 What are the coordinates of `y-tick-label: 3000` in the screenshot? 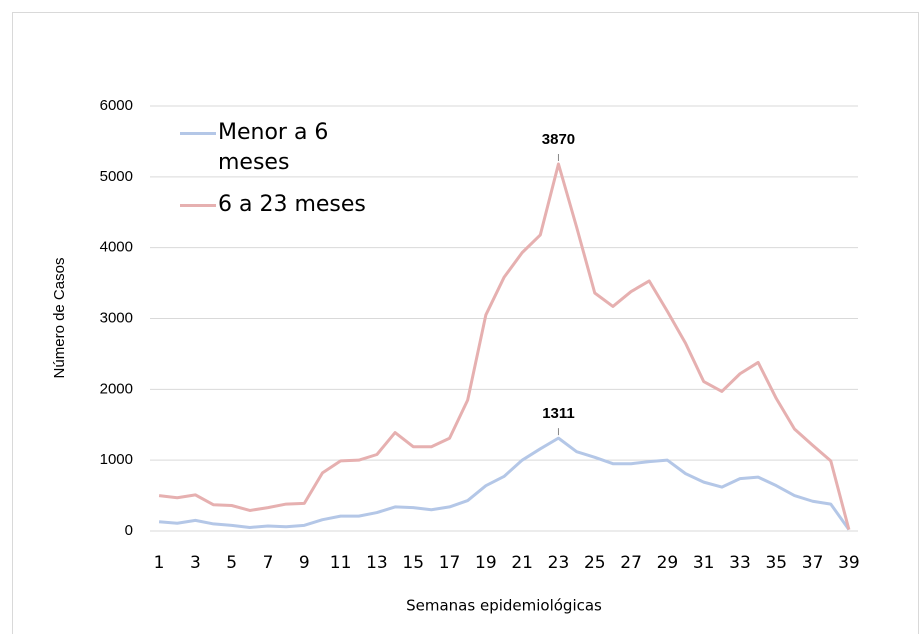 It's located at (116, 317).